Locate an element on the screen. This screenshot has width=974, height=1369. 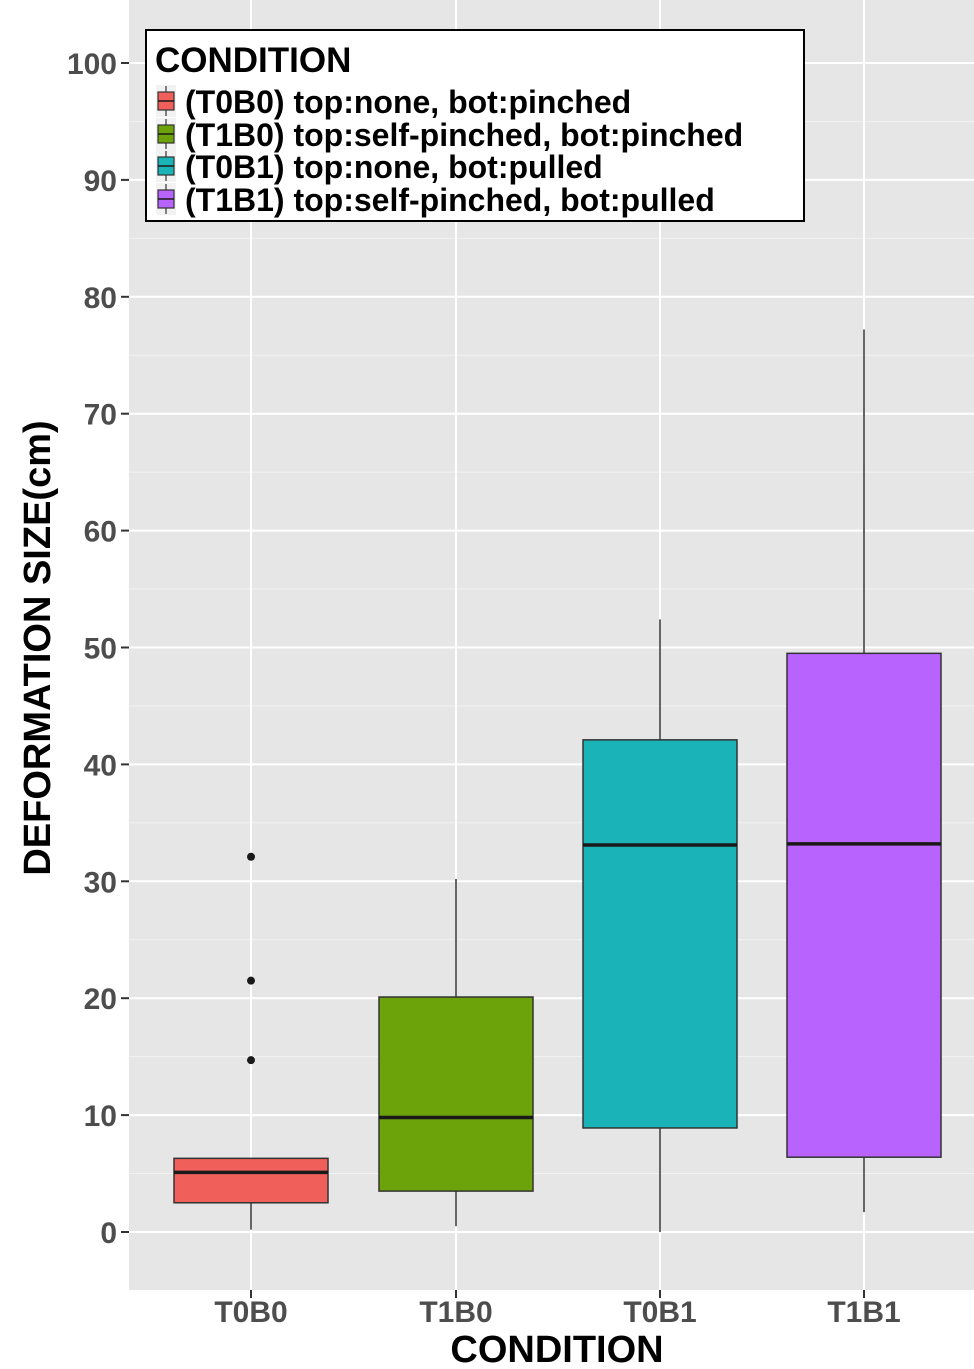
y-tick-label: 40 is located at coordinates (100, 765).